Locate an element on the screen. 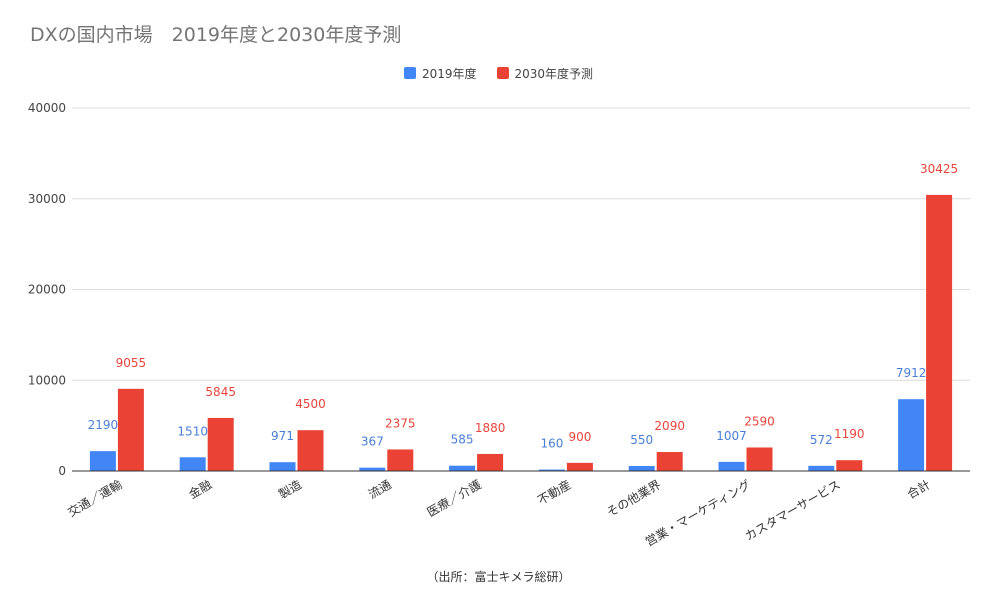  x-tick-label: 金融 is located at coordinates (200, 489).